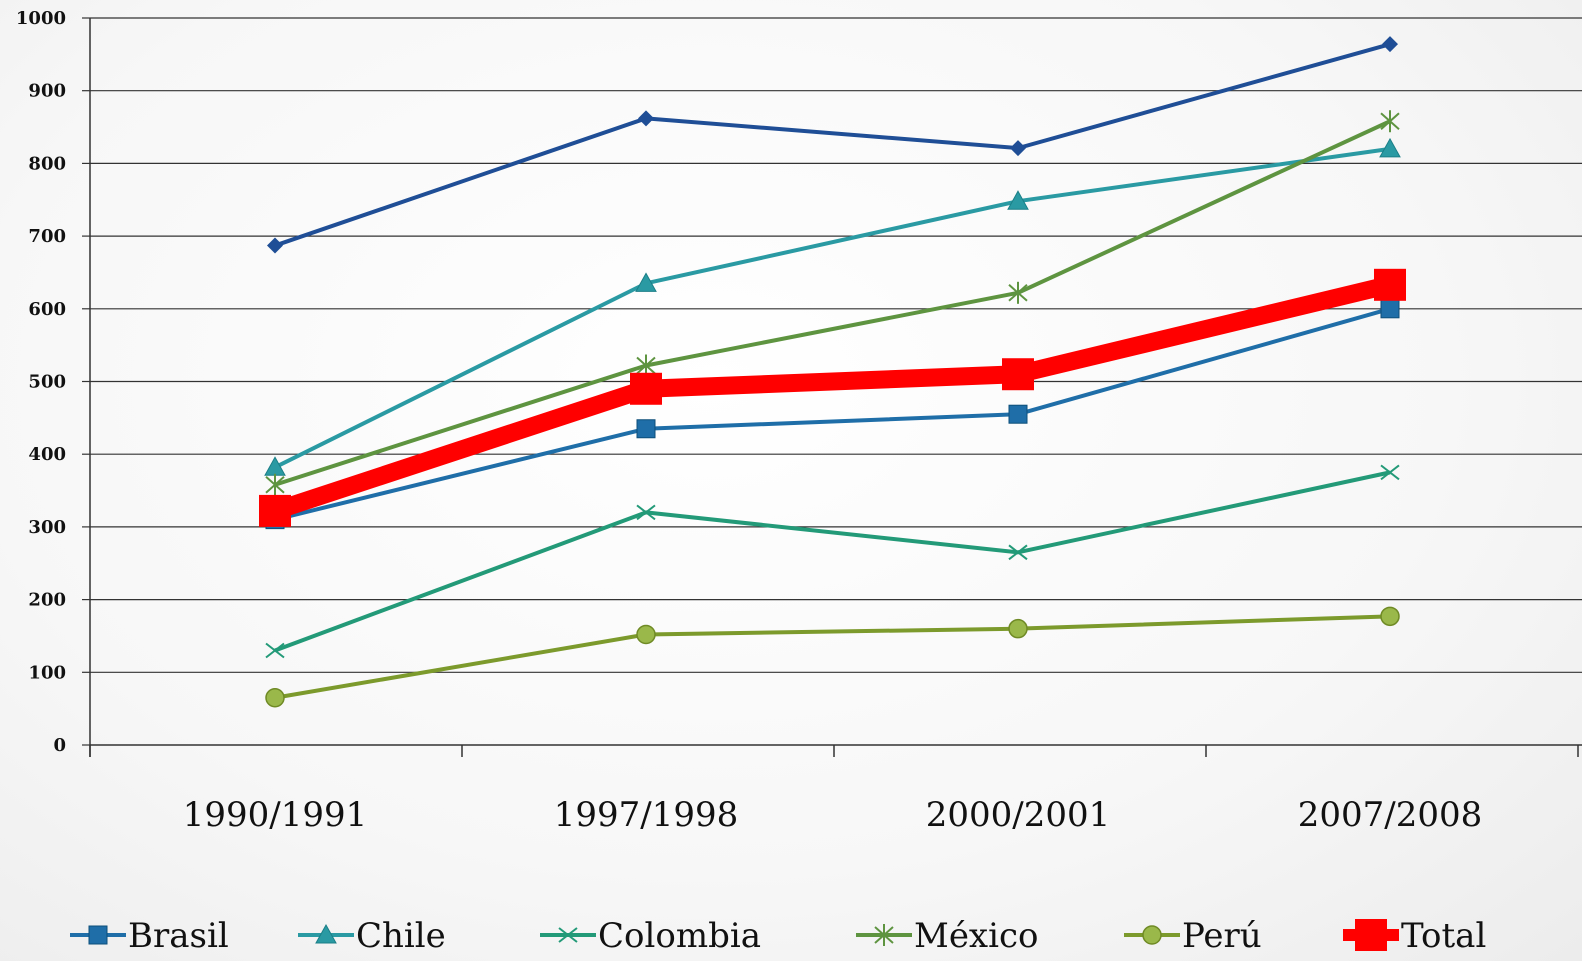 The width and height of the screenshot is (1582, 961). I want to click on legend-marker-colombia, so click(568, 935).